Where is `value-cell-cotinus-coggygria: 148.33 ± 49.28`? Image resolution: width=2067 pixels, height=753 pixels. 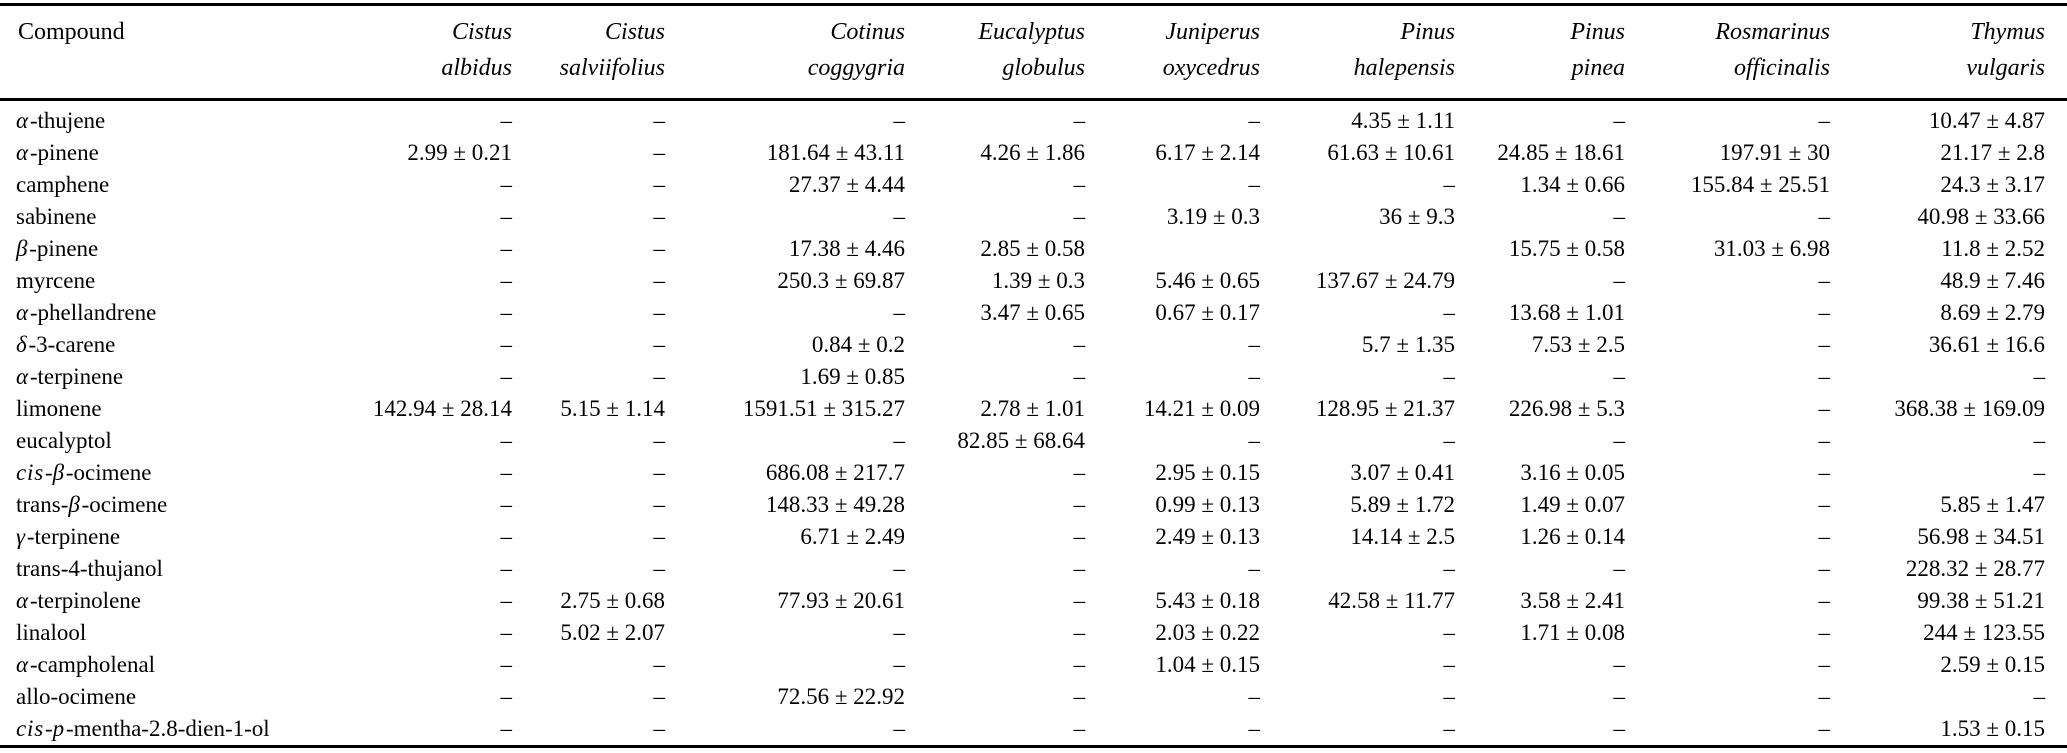
value-cell-cotinus-coggygria: 148.33 ± 49.28 is located at coordinates (835, 504).